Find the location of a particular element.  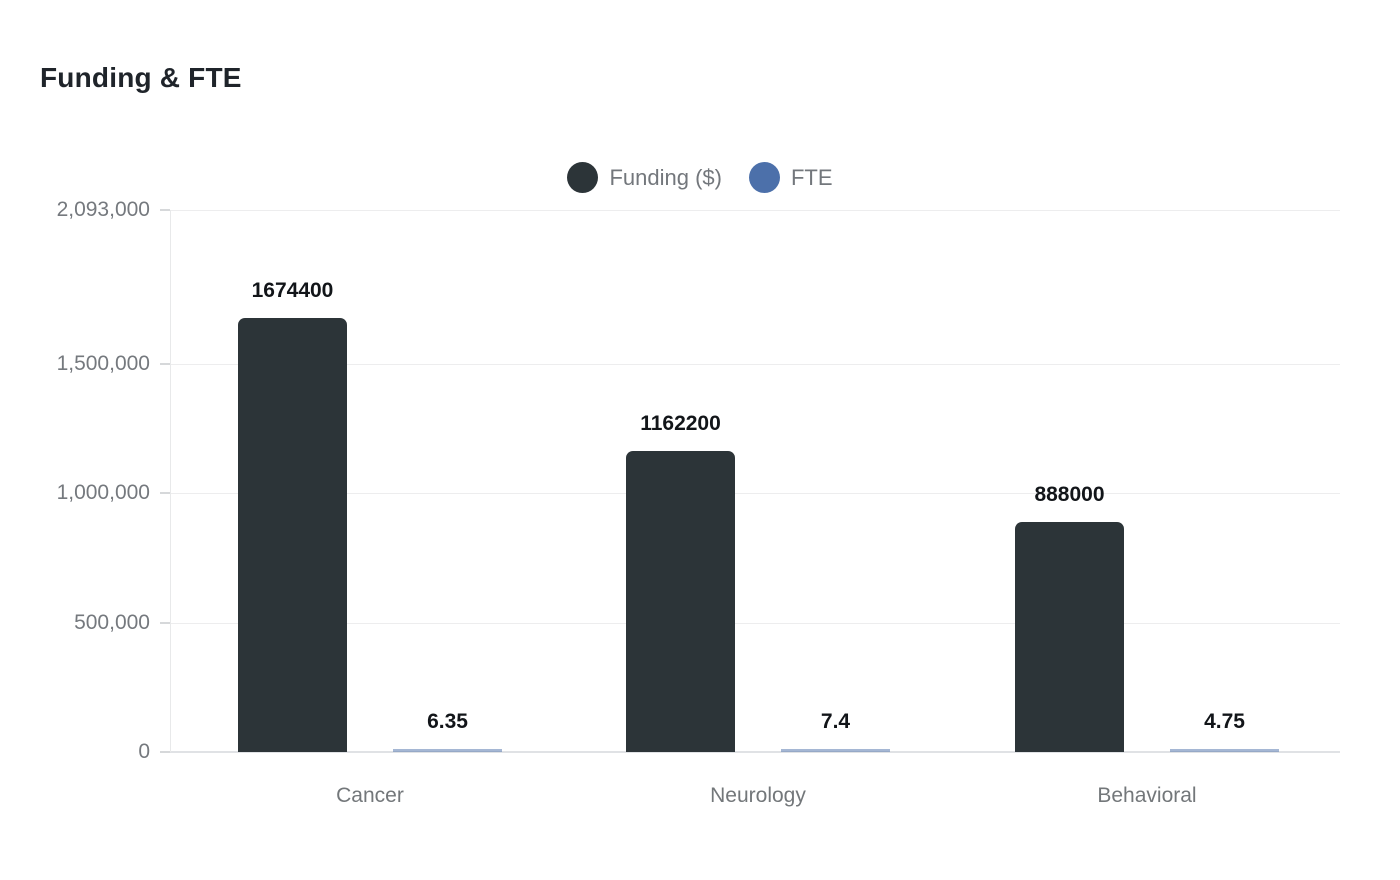

y-tick-label: 1,500,000 is located at coordinates (103, 363).